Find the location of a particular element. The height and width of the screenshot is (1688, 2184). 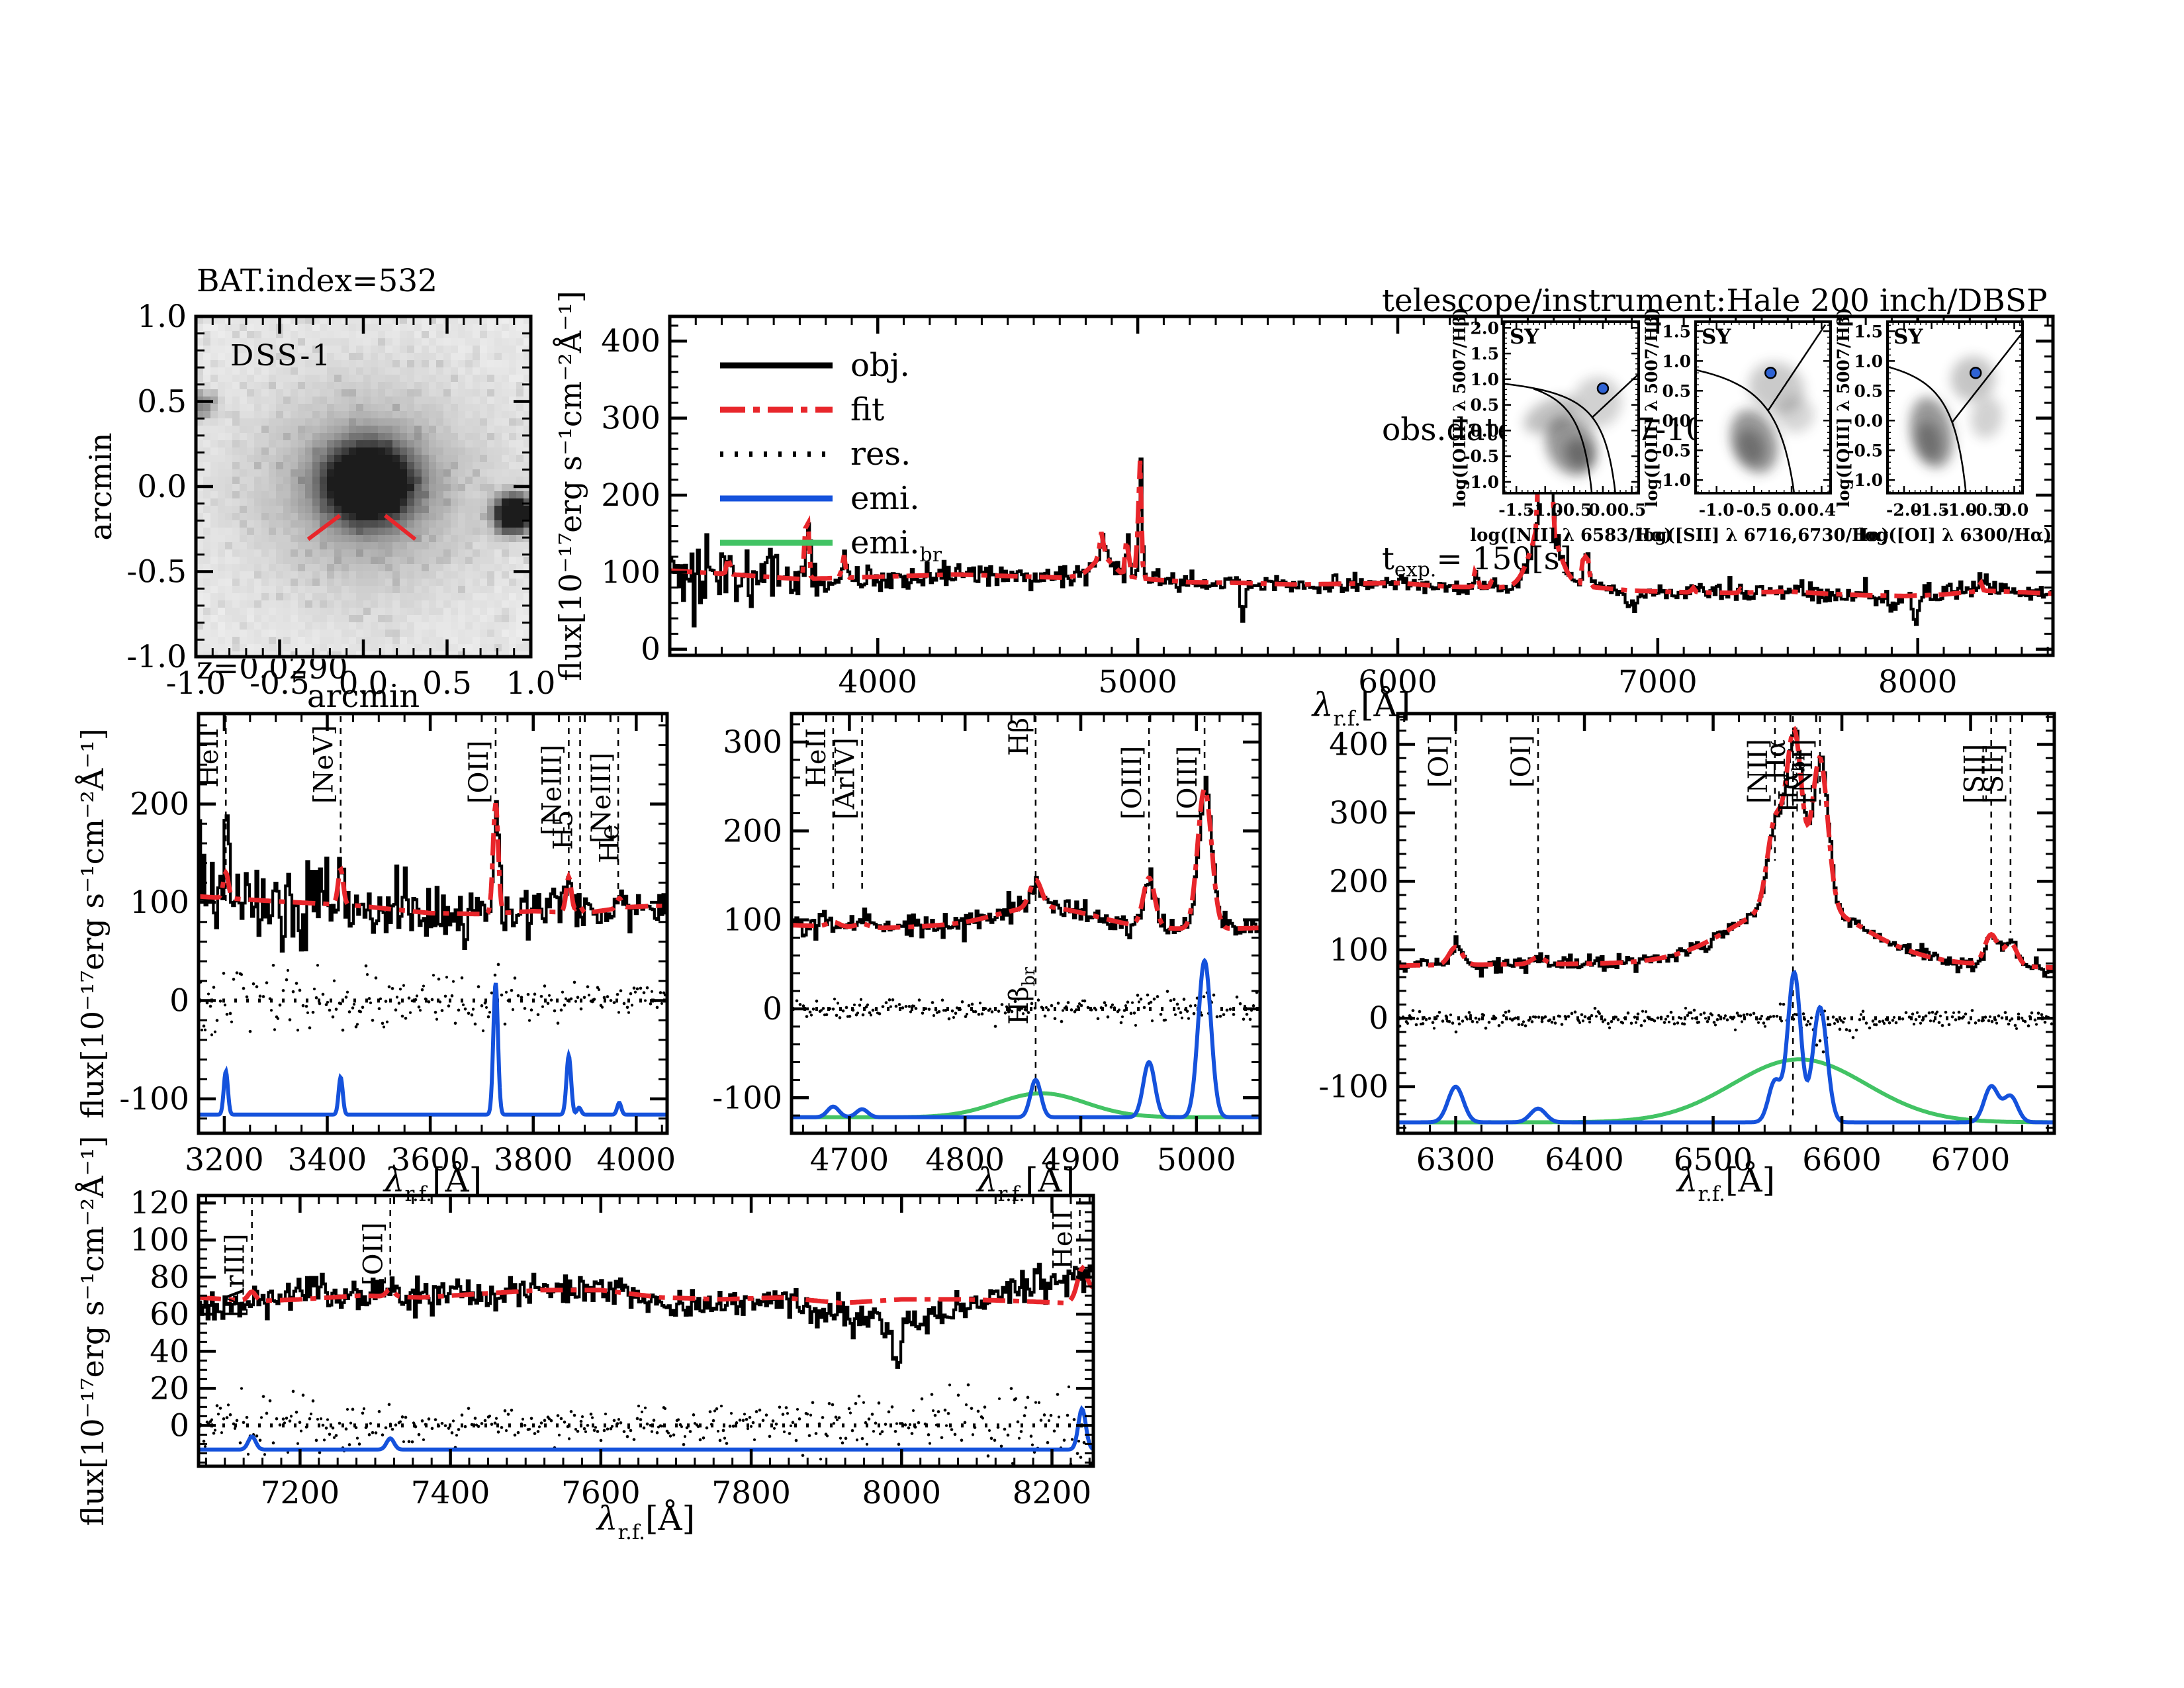

svg-text: 2.0 is located at coordinates (1485, 328).